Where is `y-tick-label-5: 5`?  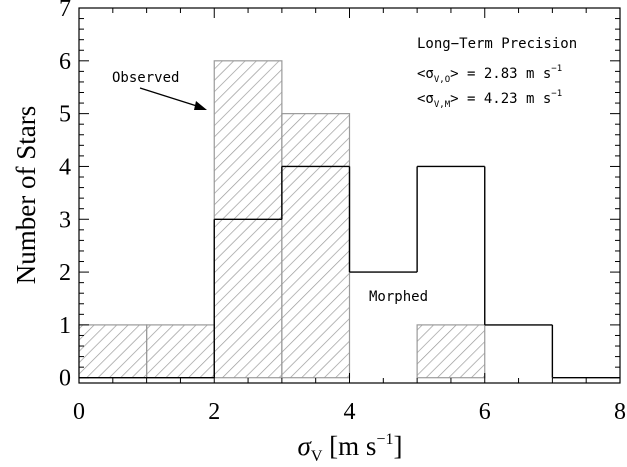 y-tick-label-5: 5 is located at coordinates (65, 115).